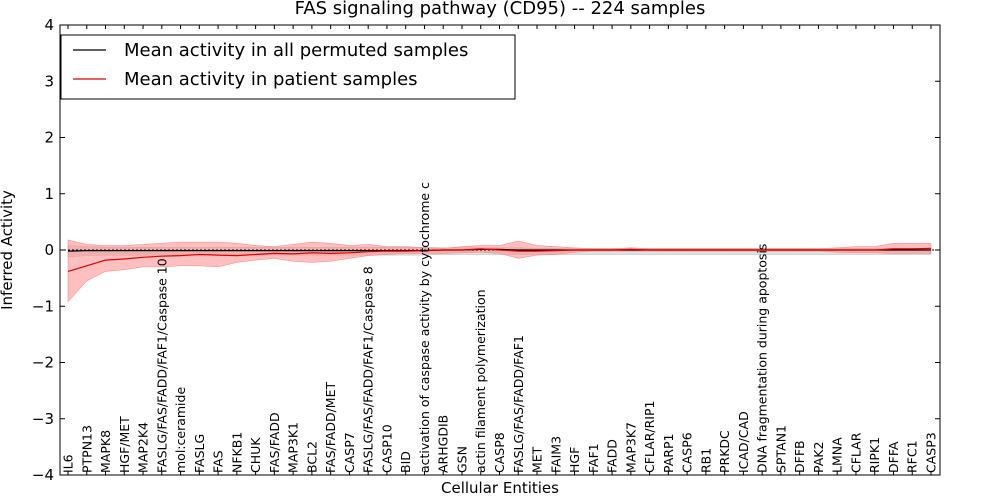  Describe the element at coordinates (105, 451) in the screenshot. I see `category-label: MAPK8` at that location.